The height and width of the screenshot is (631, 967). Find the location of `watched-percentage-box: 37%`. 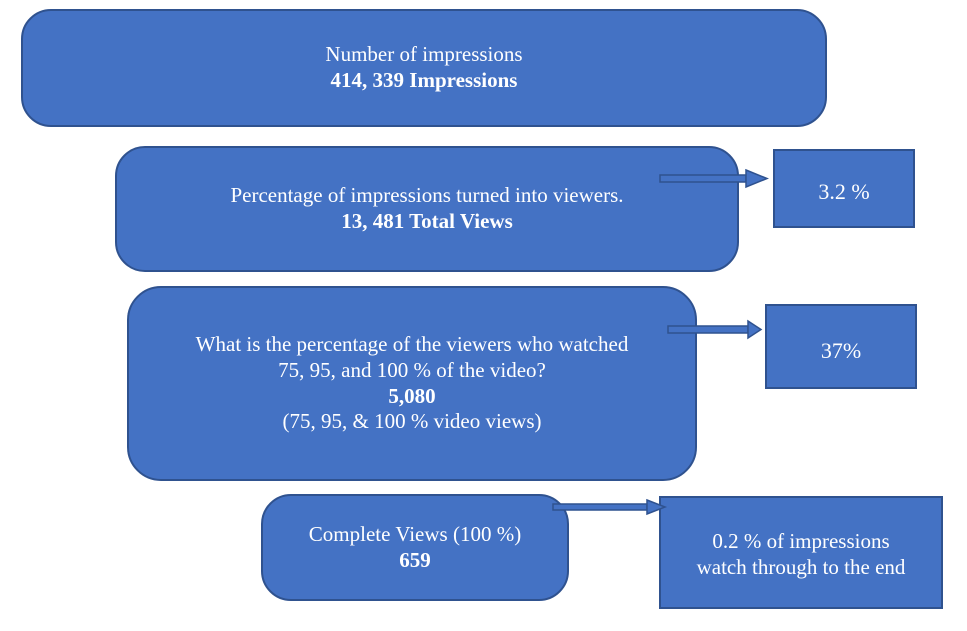

watched-percentage-box: 37% is located at coordinates (841, 346).